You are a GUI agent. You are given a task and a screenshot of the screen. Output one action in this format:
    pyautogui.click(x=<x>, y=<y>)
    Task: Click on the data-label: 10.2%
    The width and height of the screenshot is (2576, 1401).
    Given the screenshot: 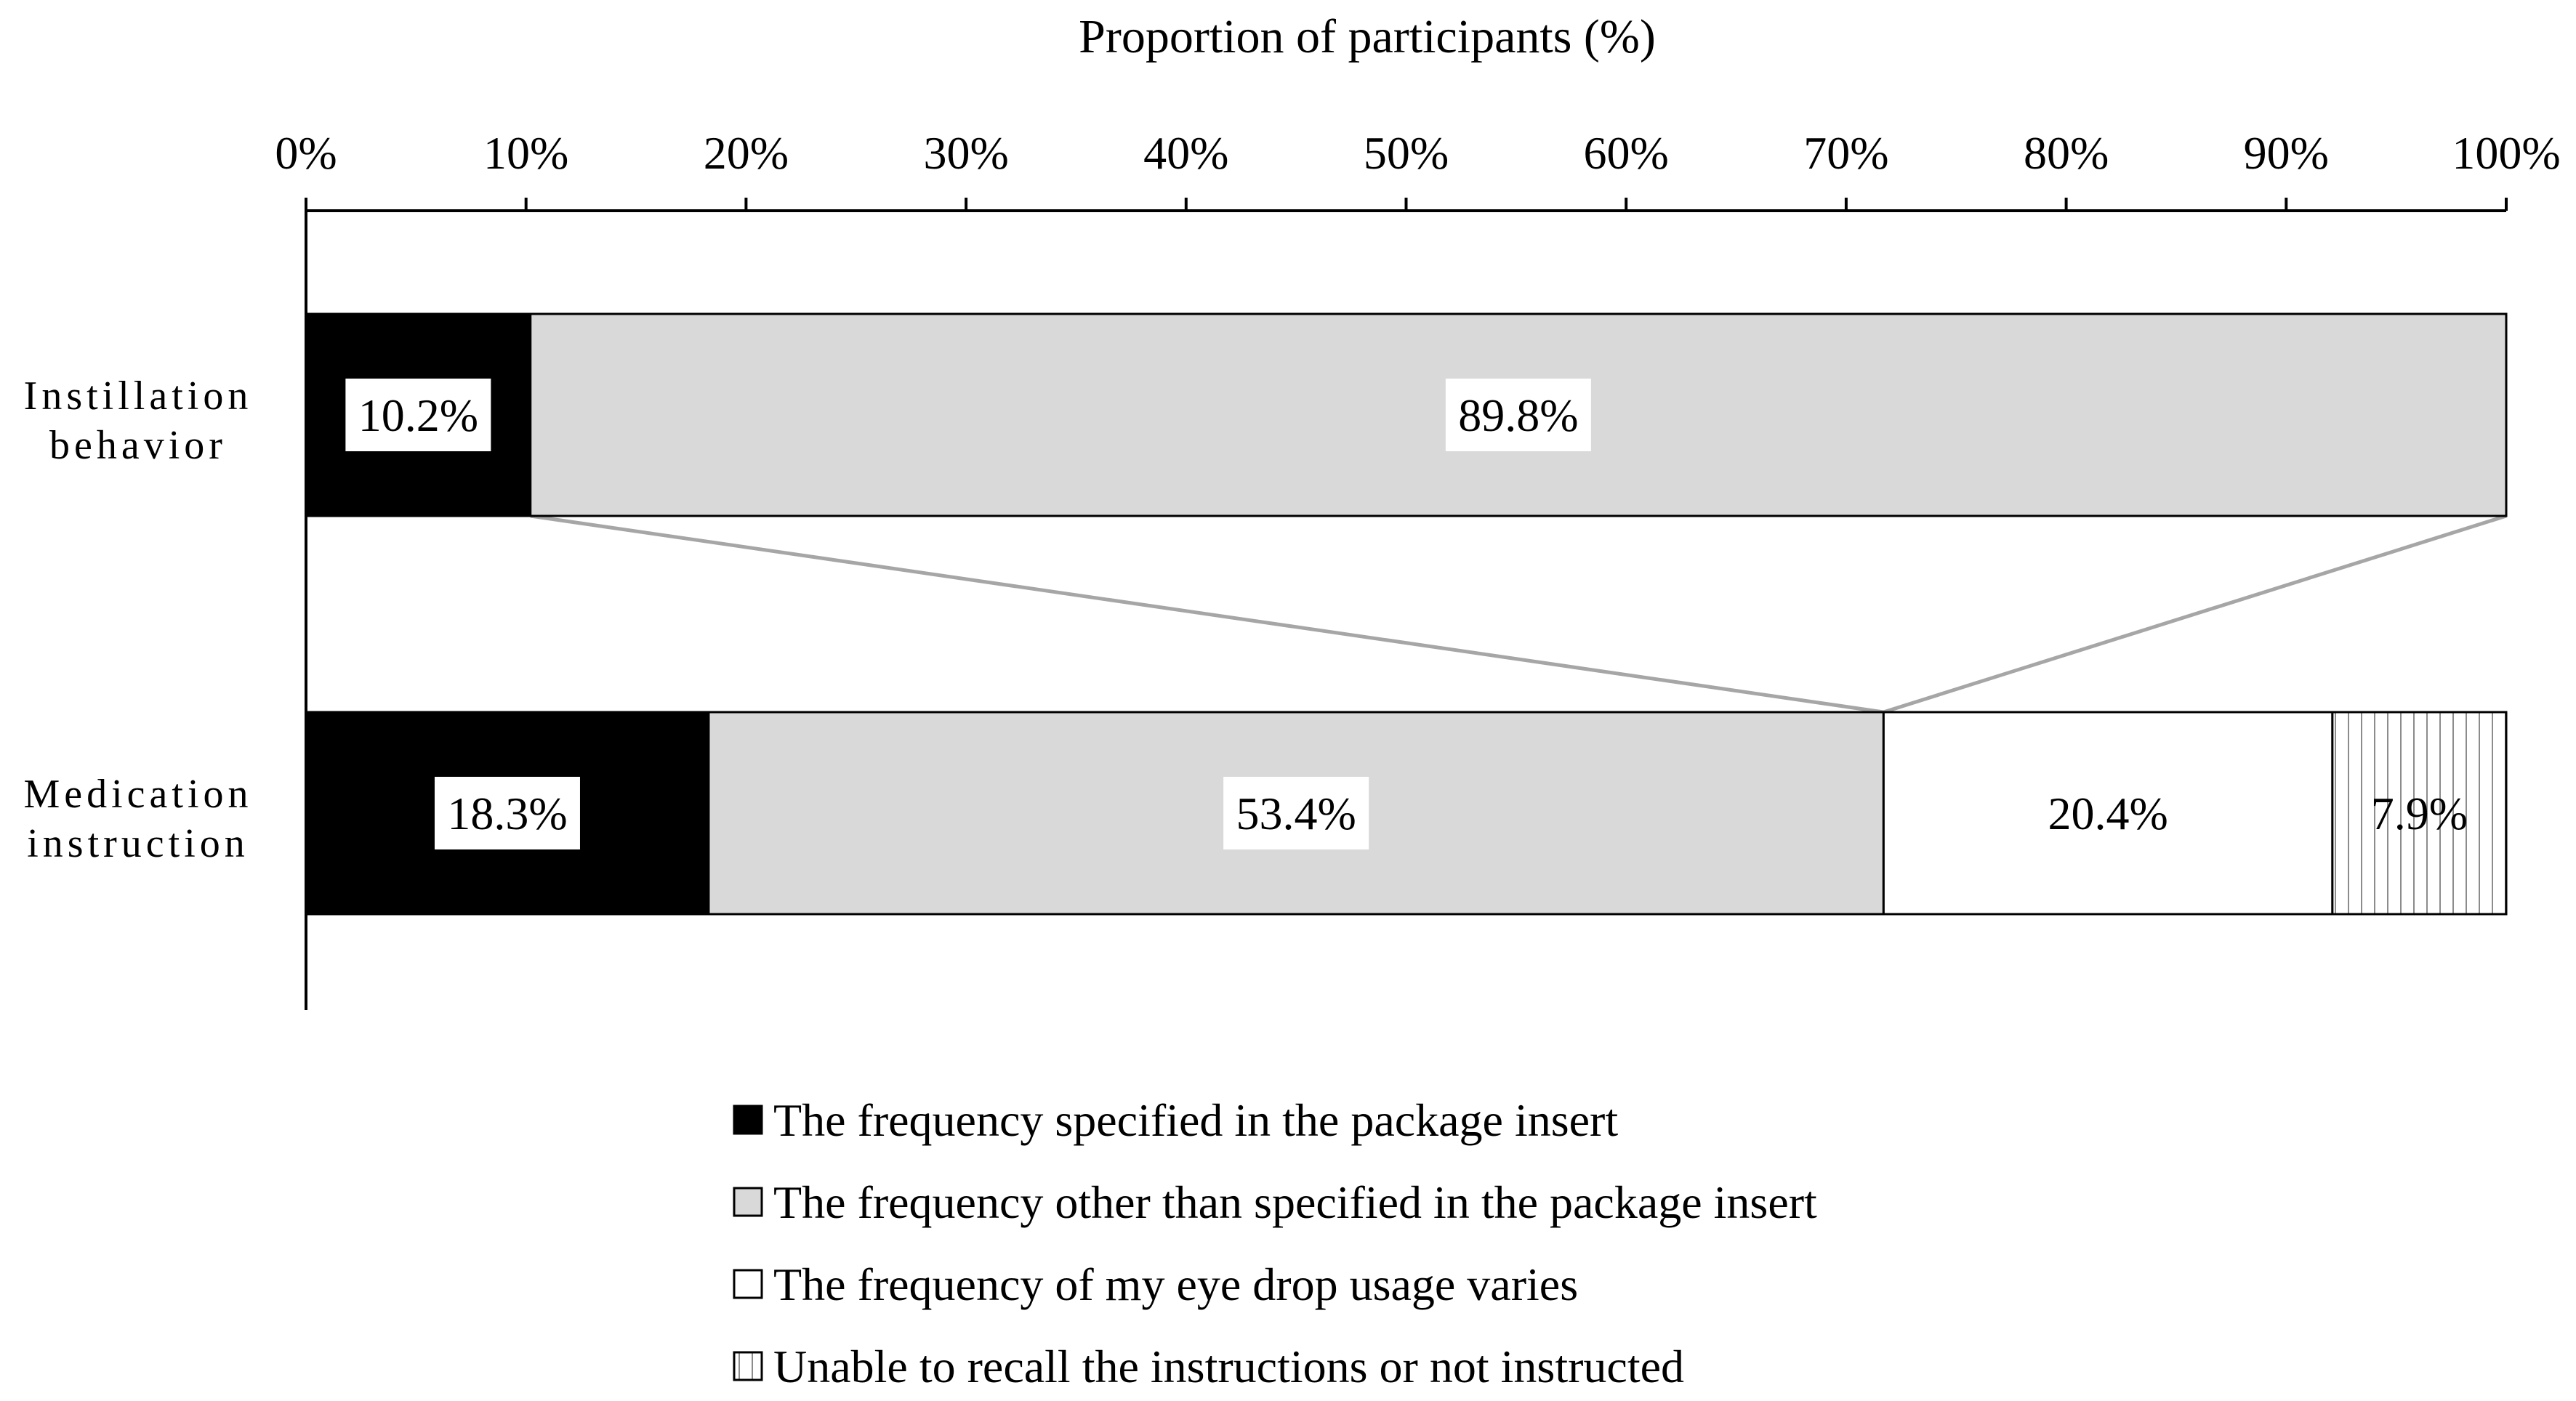 What is the action you would take?
    pyautogui.click(x=418, y=415)
    